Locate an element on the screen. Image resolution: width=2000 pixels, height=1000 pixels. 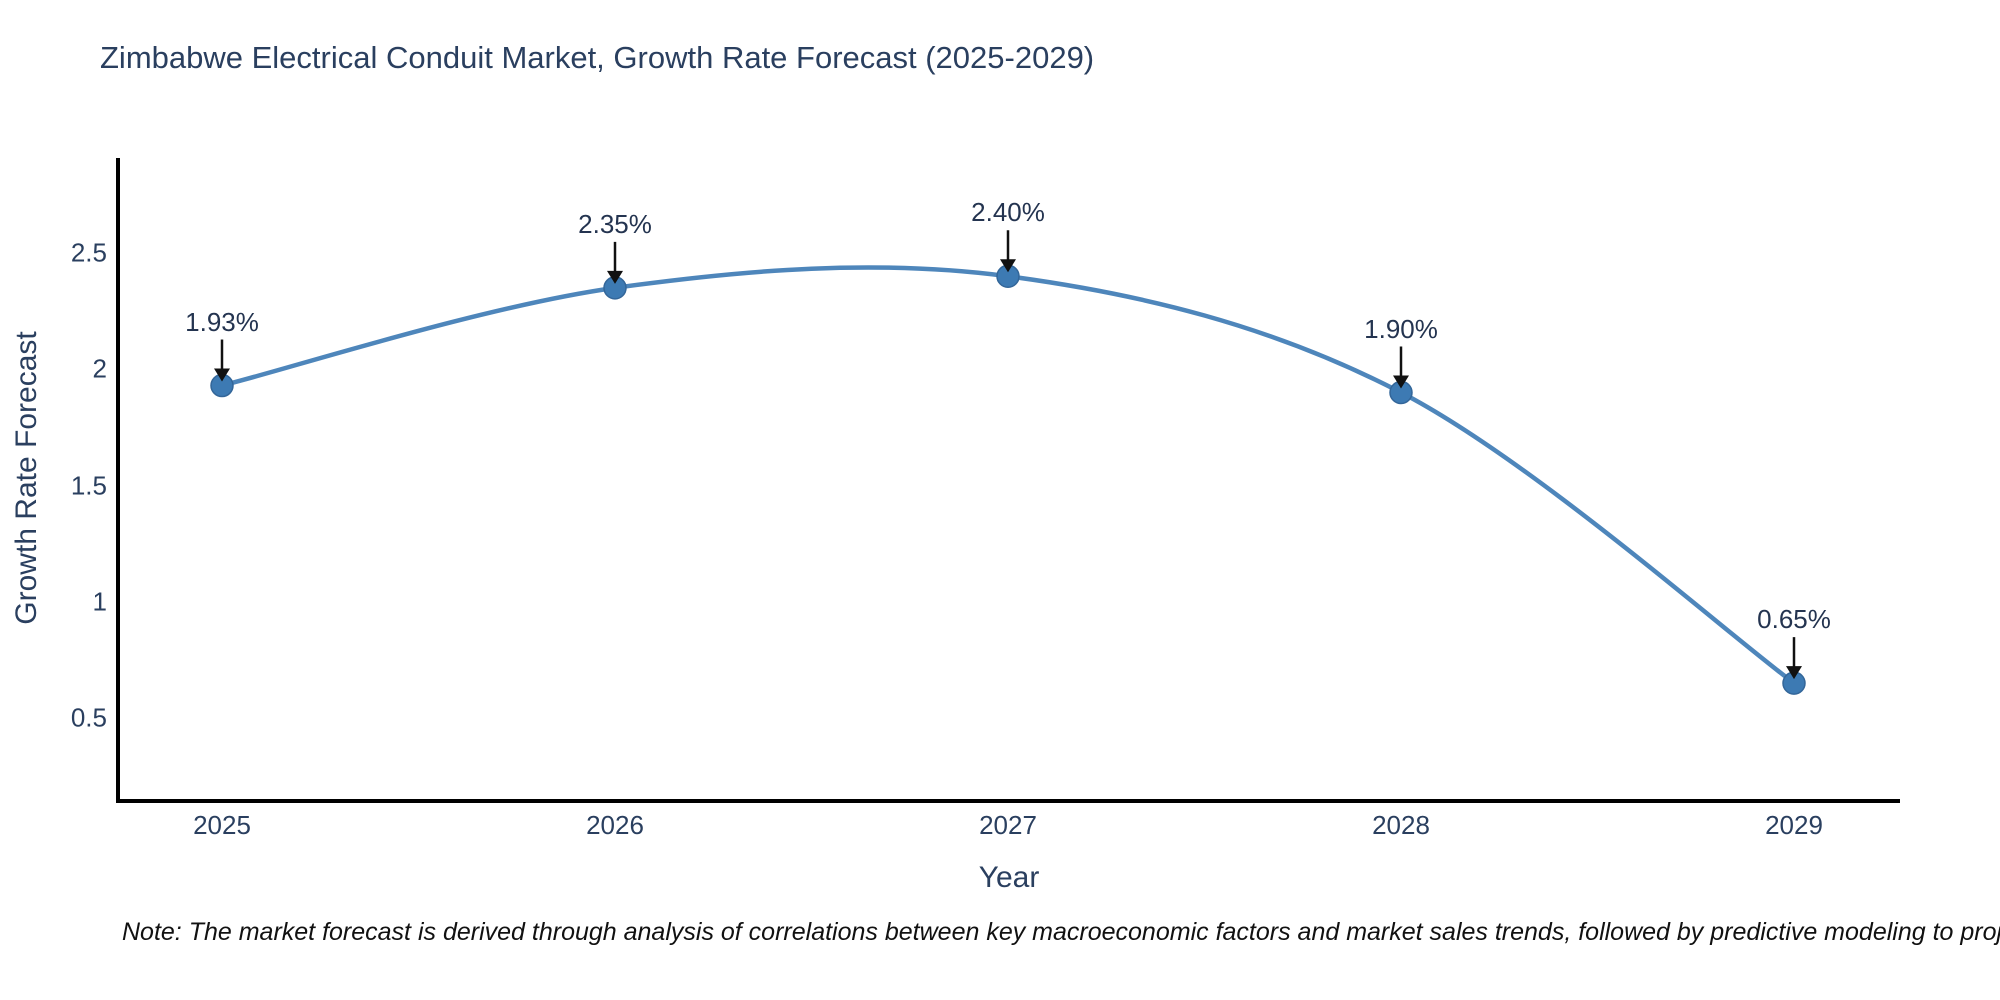
x-tick-label-2029: 2029 is located at coordinates (1794, 825).